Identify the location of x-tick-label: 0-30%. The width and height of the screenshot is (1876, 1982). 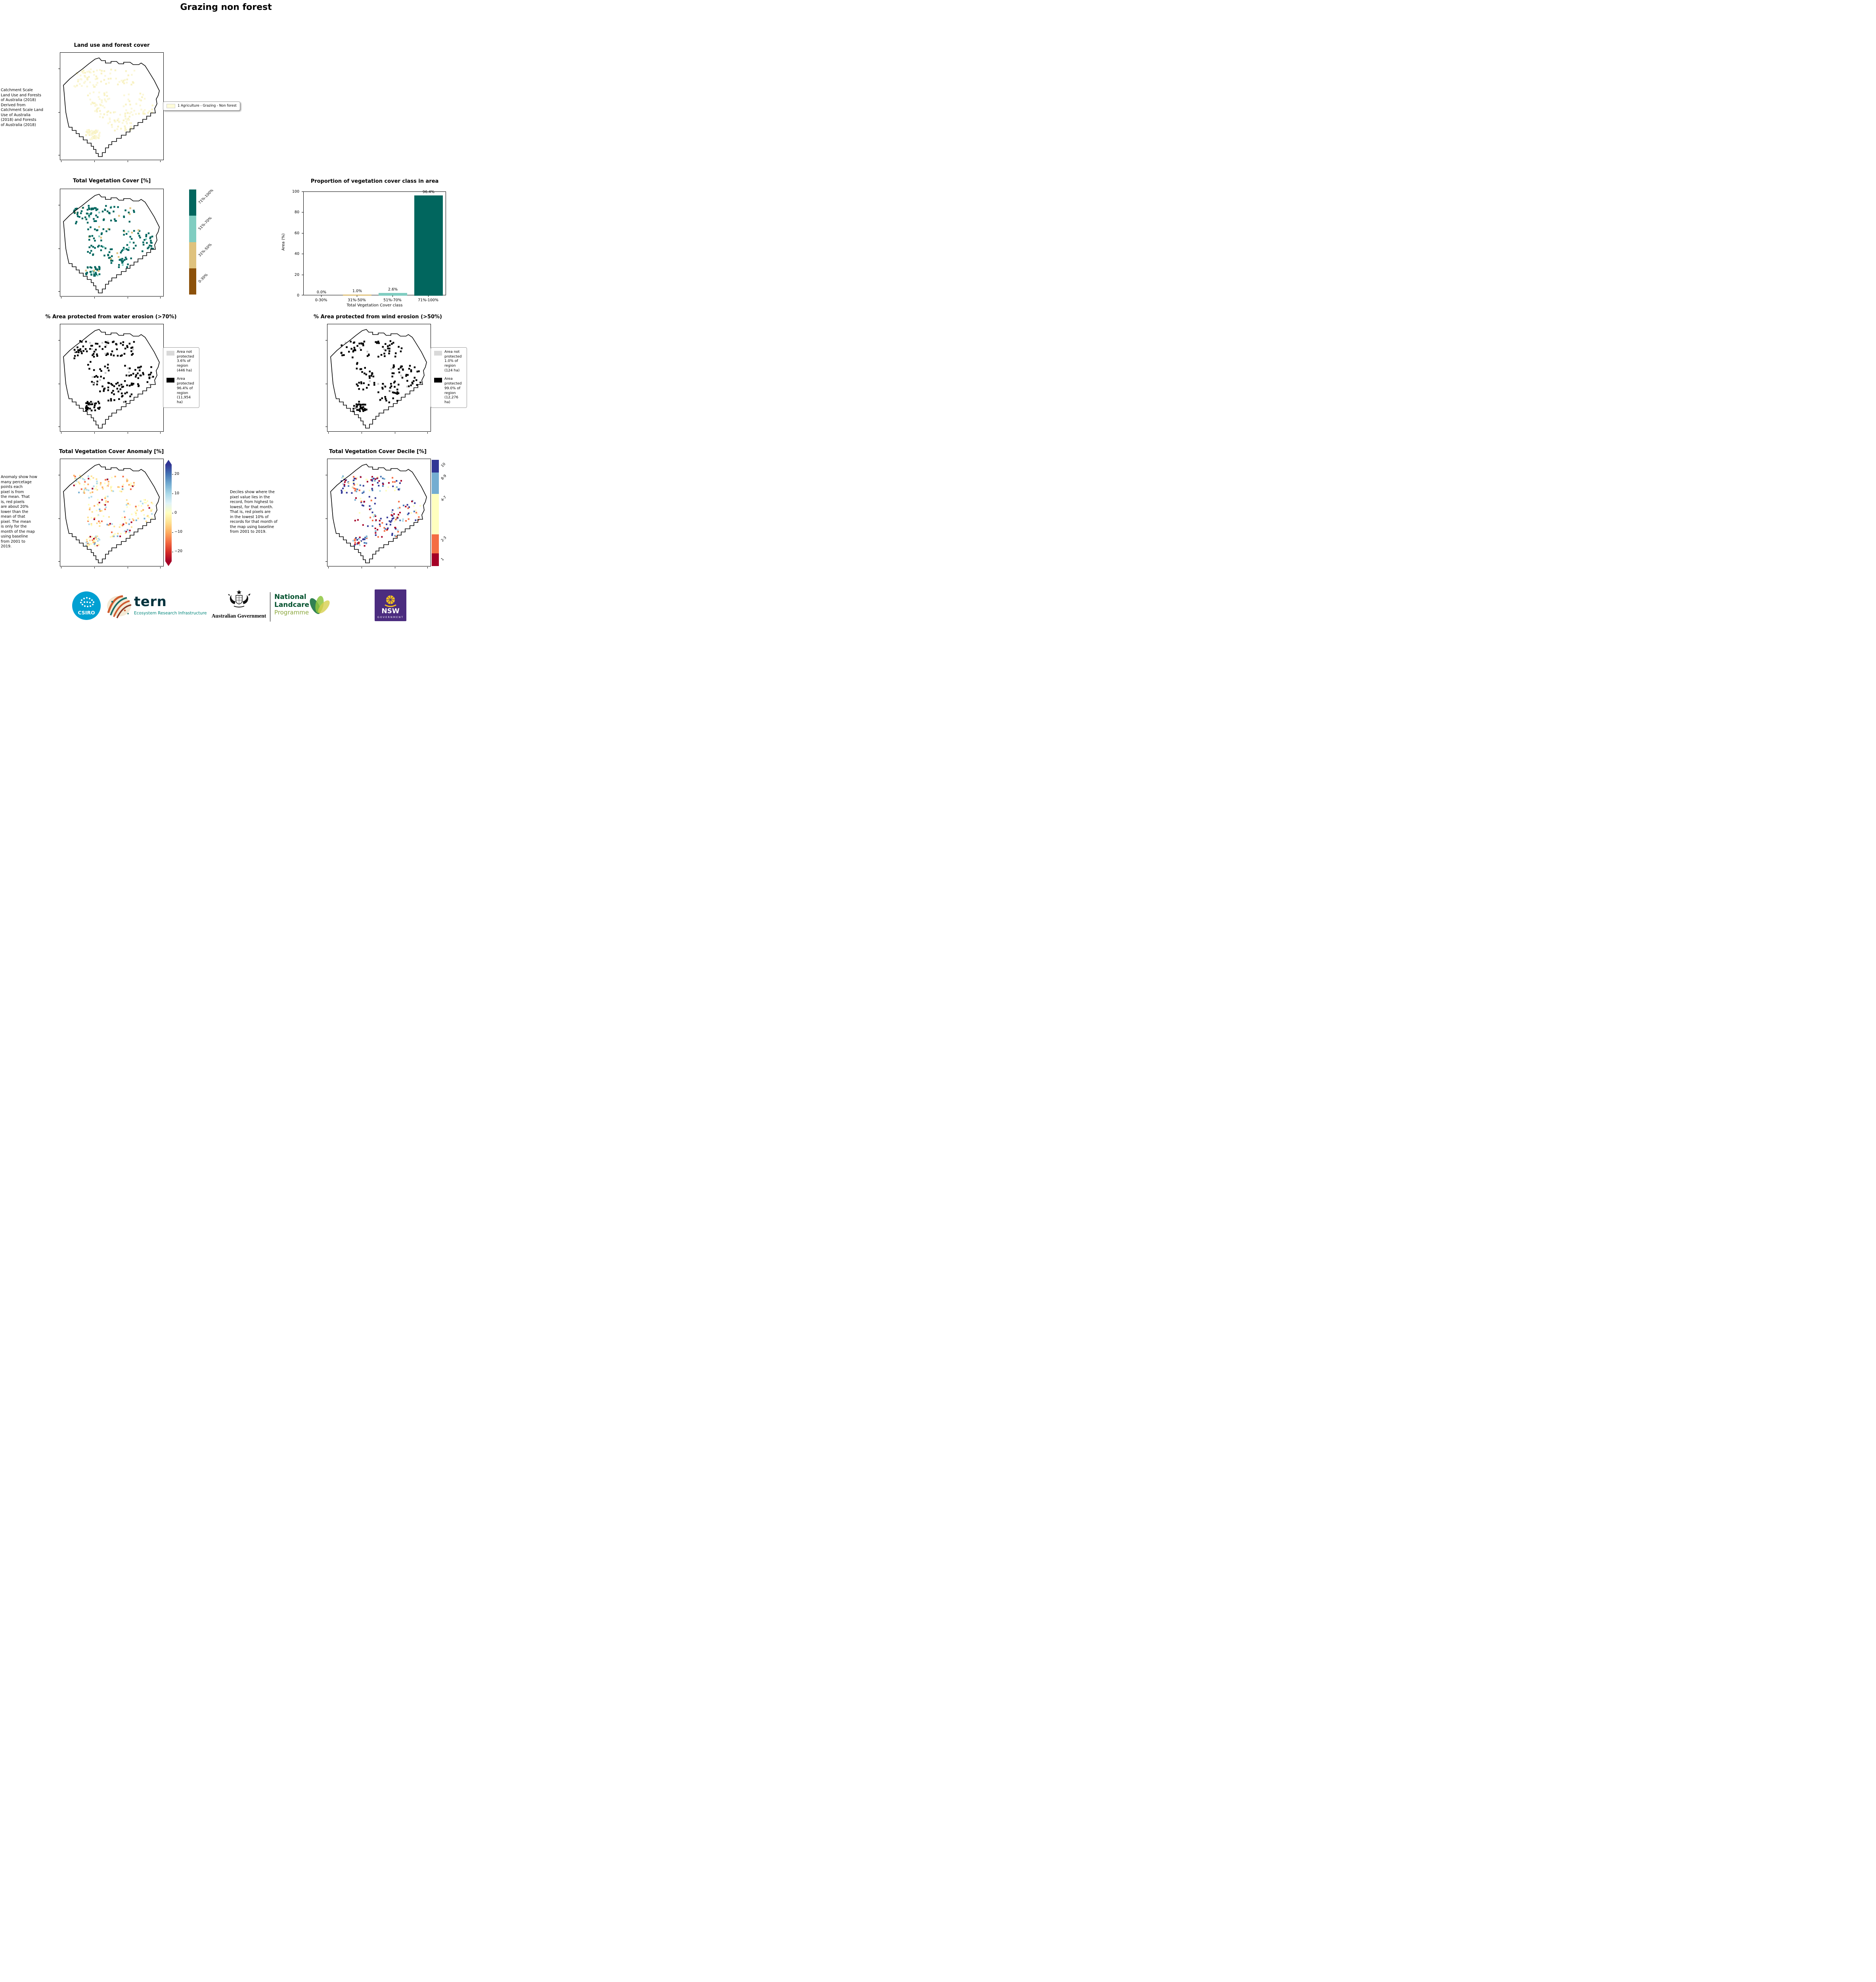
(321, 300).